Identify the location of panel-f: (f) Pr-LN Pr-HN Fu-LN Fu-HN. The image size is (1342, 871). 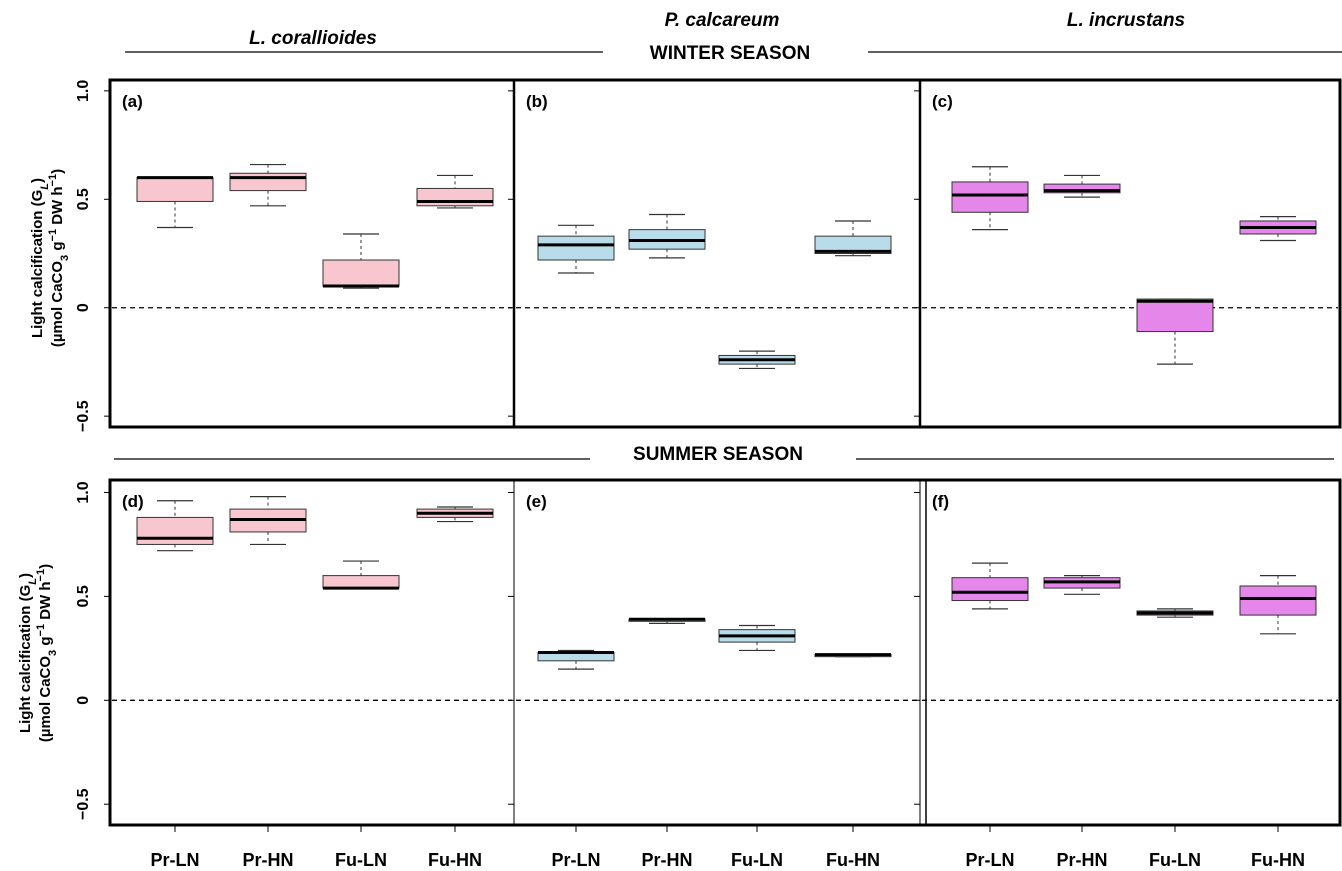
(1126, 675).